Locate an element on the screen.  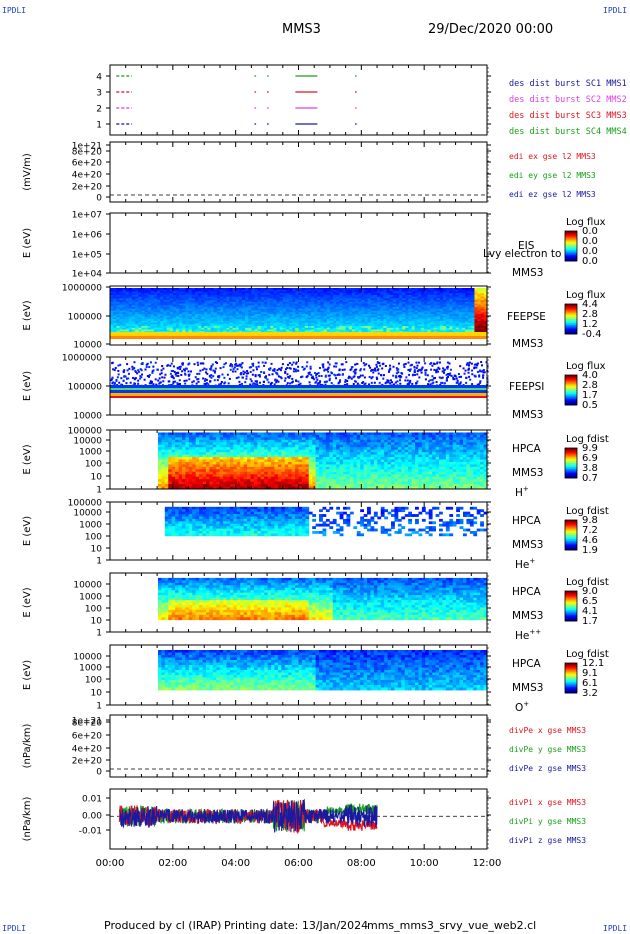
species-label: O+ is located at coordinates (522, 707).